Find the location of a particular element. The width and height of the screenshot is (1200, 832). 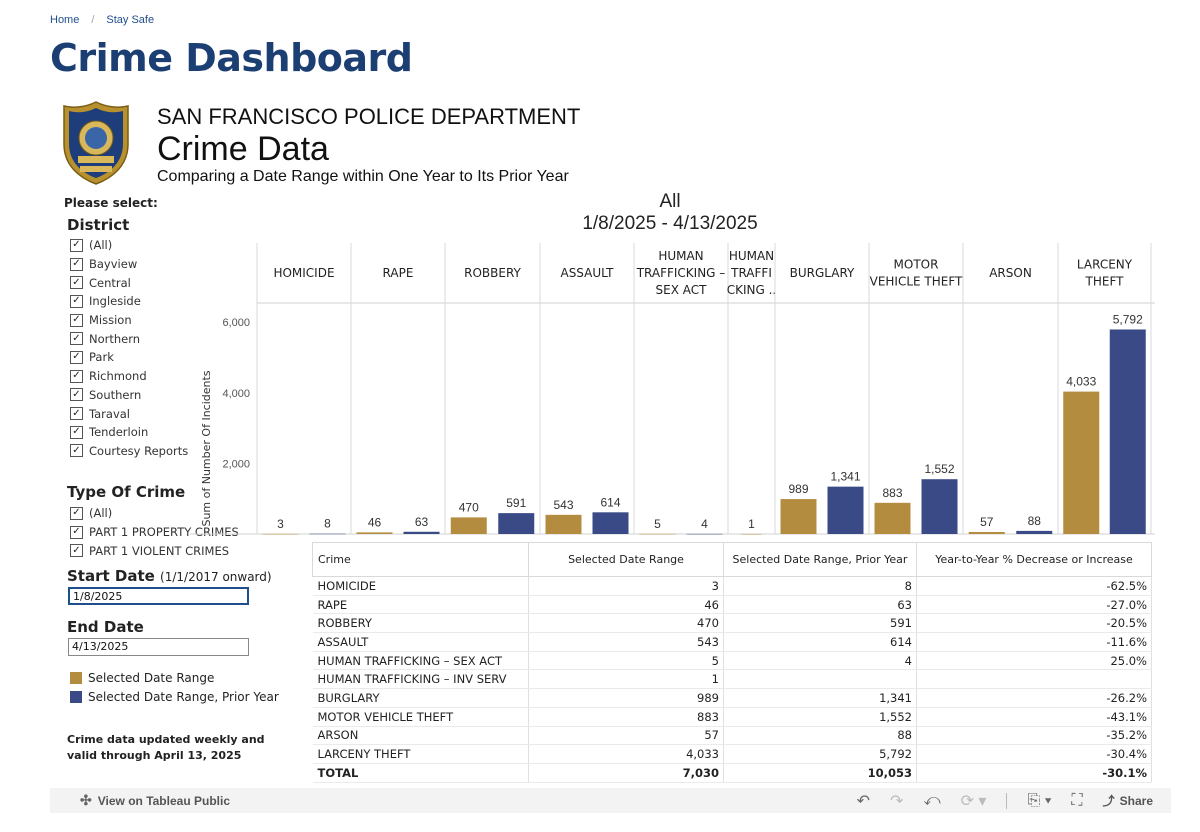

bar-value-label: 3 is located at coordinates (280, 524).